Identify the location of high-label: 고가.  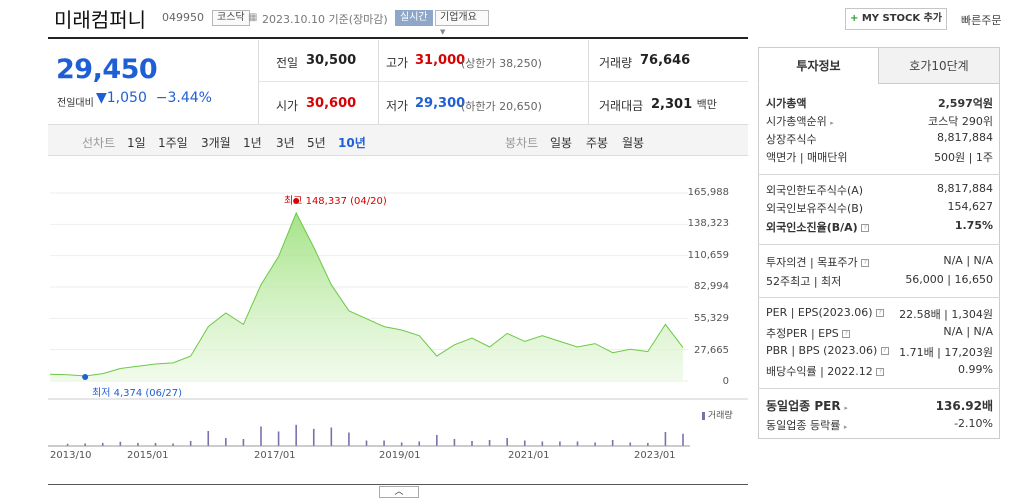
(397, 63).